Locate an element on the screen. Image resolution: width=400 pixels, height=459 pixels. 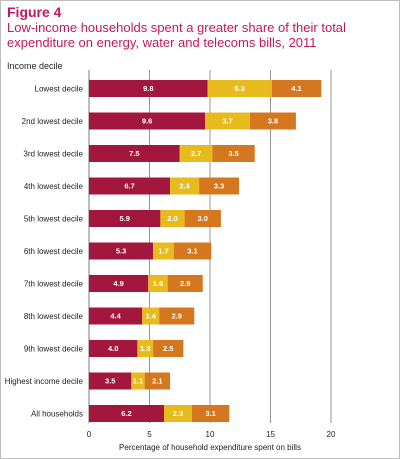
data-label: 5.9 is located at coordinates (124, 218).